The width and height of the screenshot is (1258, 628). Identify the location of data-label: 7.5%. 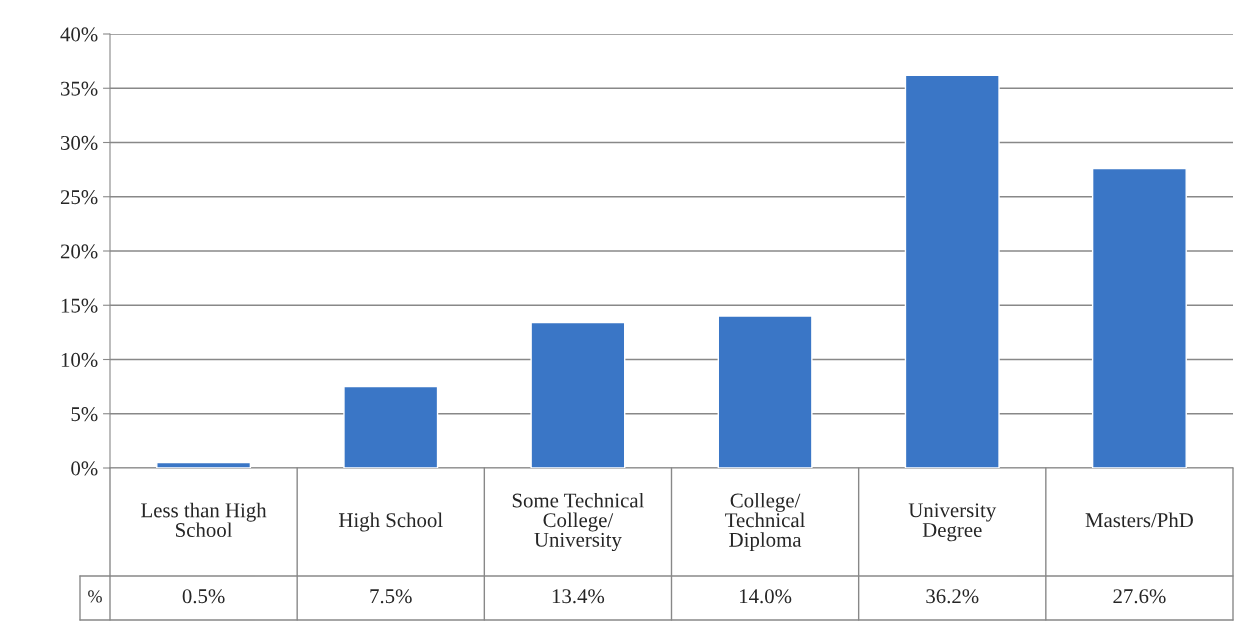
(391, 596).